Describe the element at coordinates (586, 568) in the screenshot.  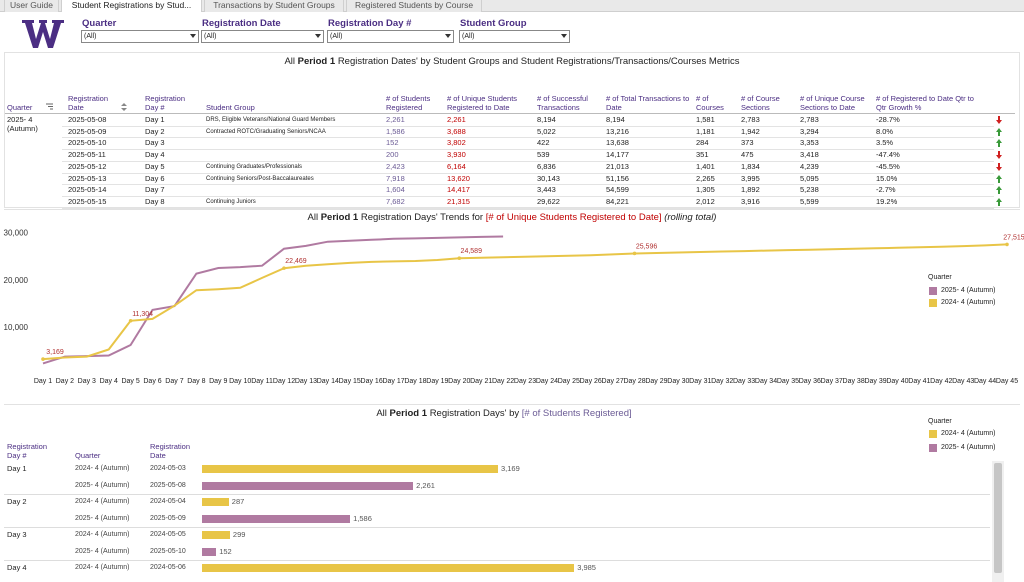
I see `data-label: 3,985` at that location.